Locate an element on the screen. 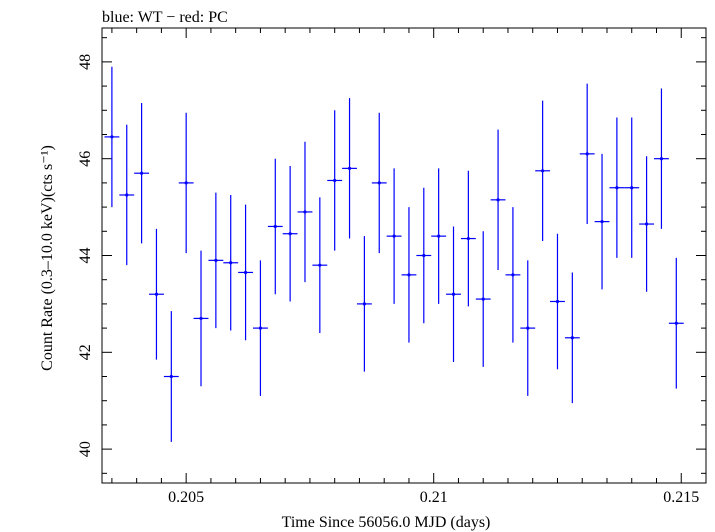  y-tick-label: 48 is located at coordinates (85, 62).